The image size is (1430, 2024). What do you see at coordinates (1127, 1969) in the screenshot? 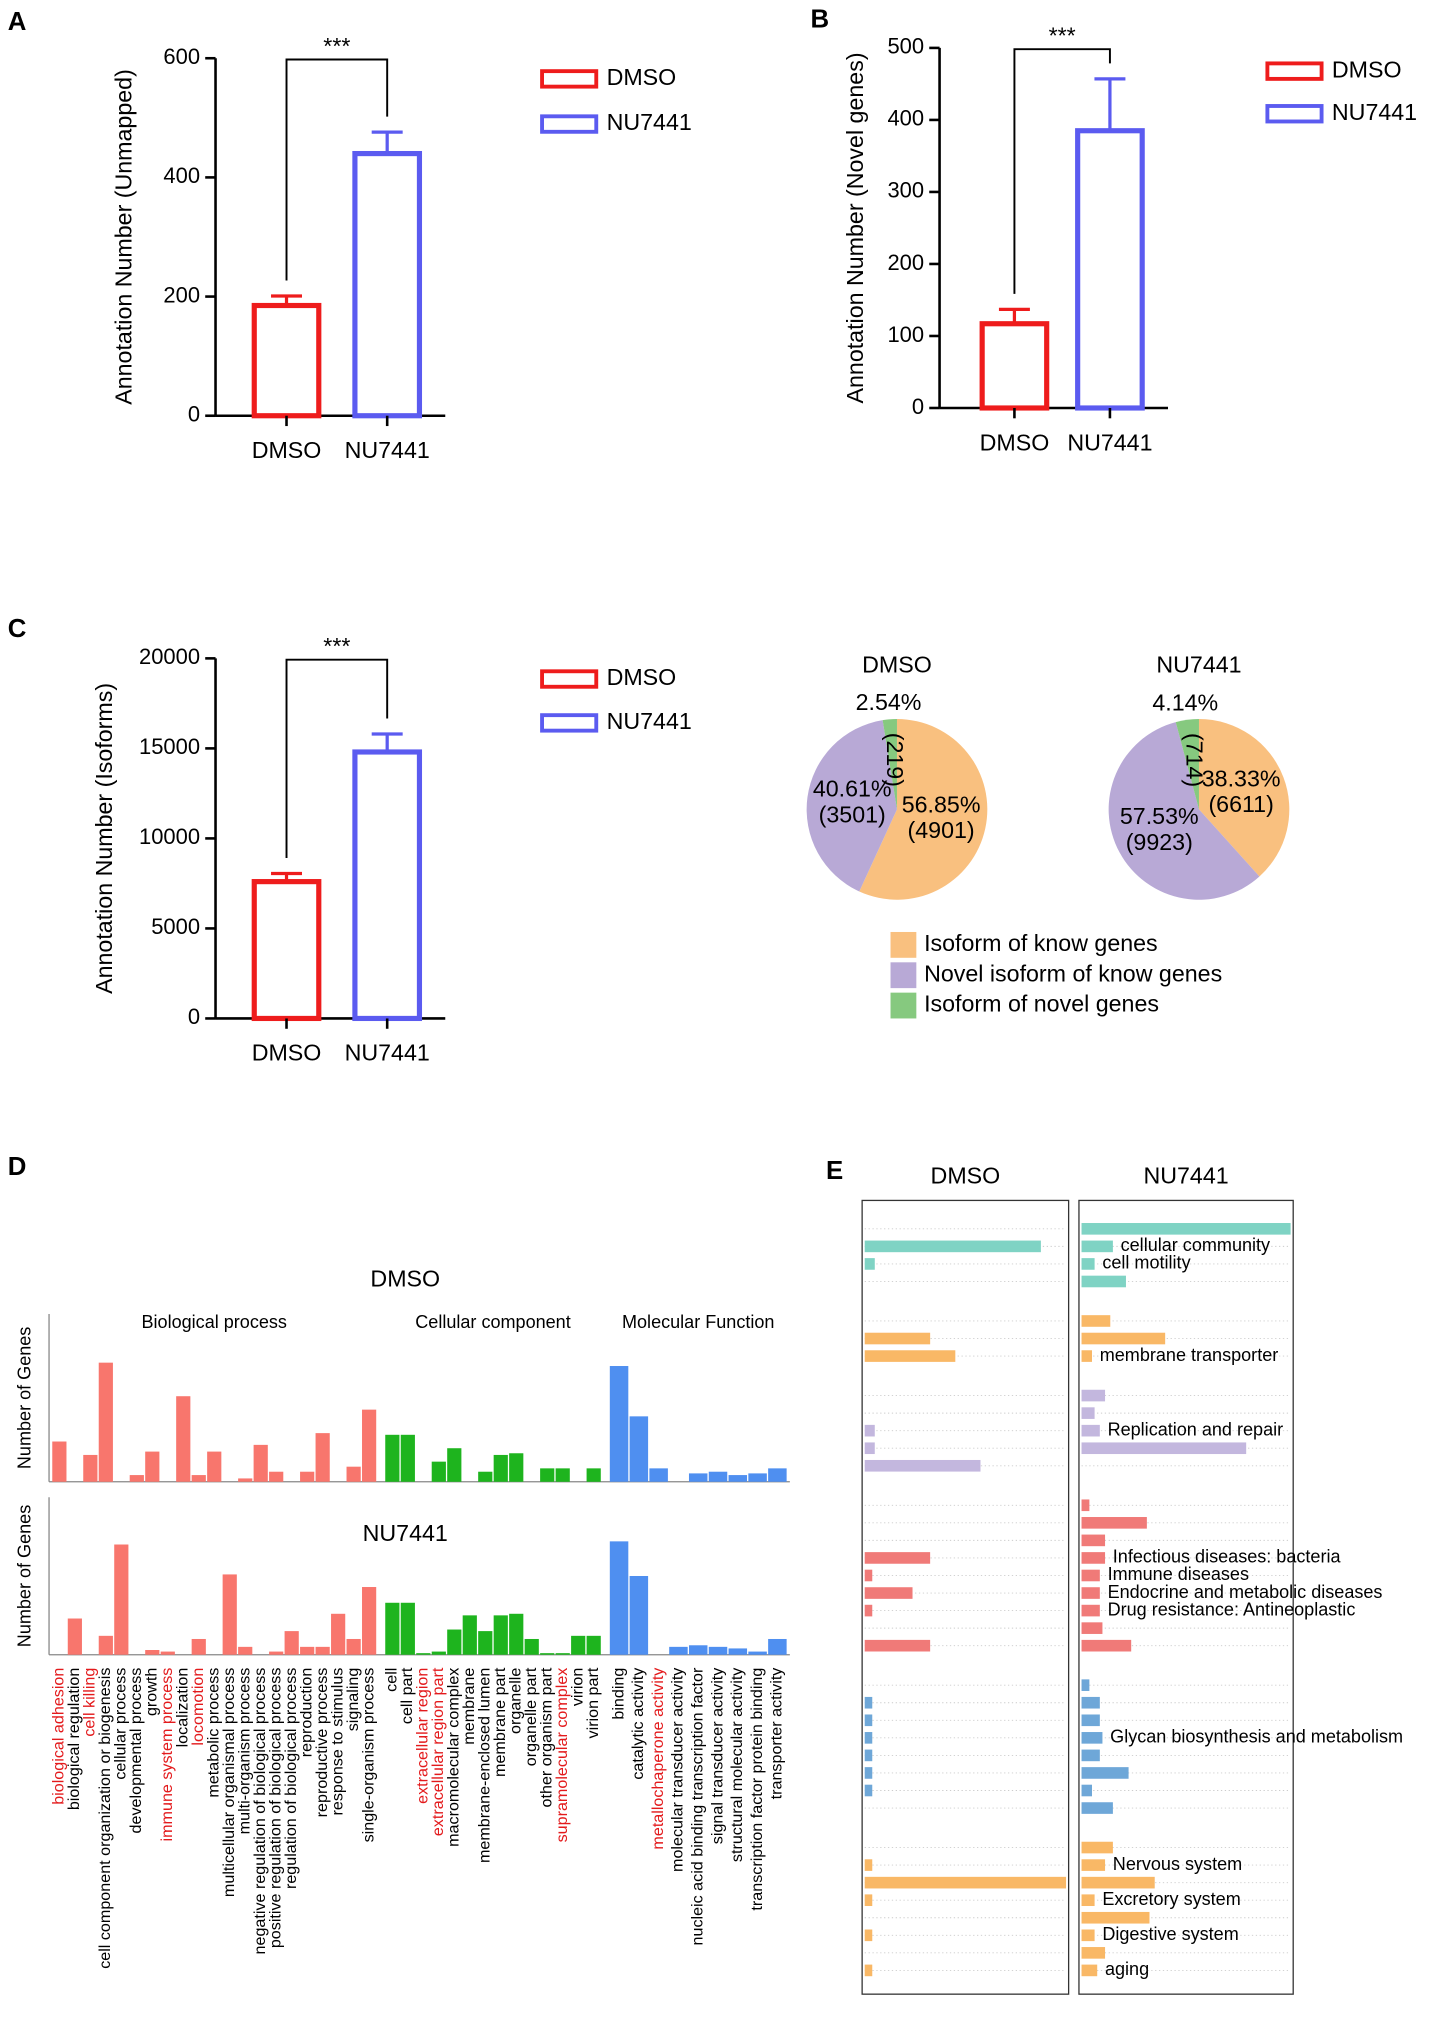
I see `annotation: aging` at bounding box center [1127, 1969].